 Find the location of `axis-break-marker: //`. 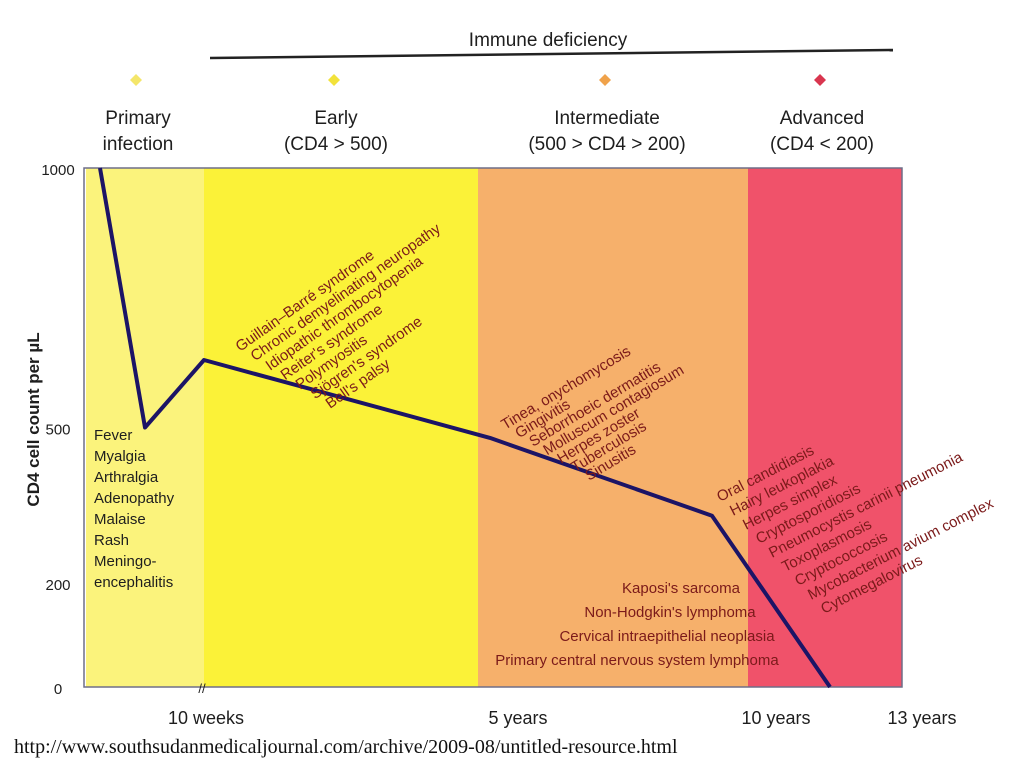

axis-break-marker: // is located at coordinates (202, 688).